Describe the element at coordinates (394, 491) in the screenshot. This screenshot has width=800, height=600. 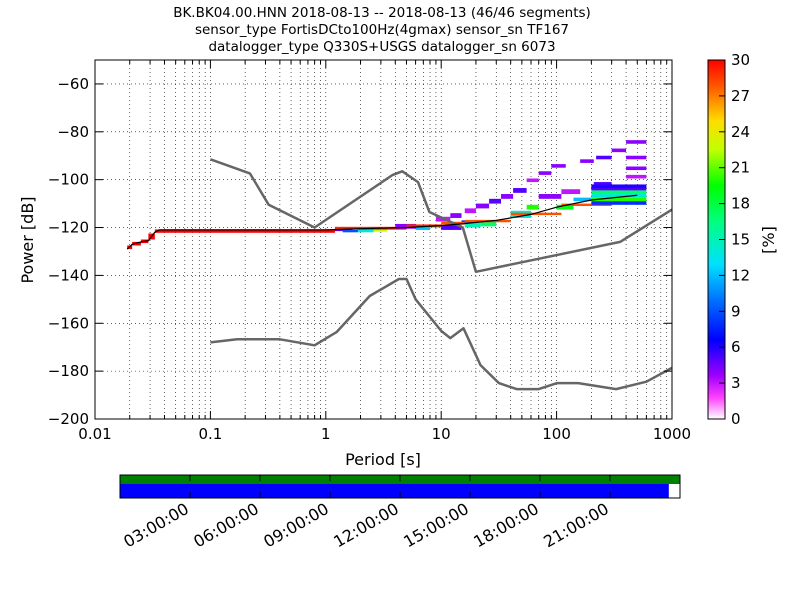
I see `coverage-data-fill` at that location.